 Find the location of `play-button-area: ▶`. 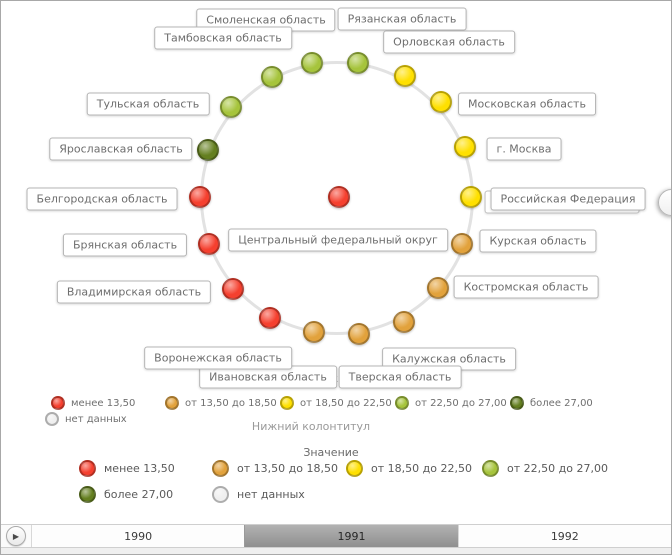

play-button-area: ▶ is located at coordinates (16, 536).